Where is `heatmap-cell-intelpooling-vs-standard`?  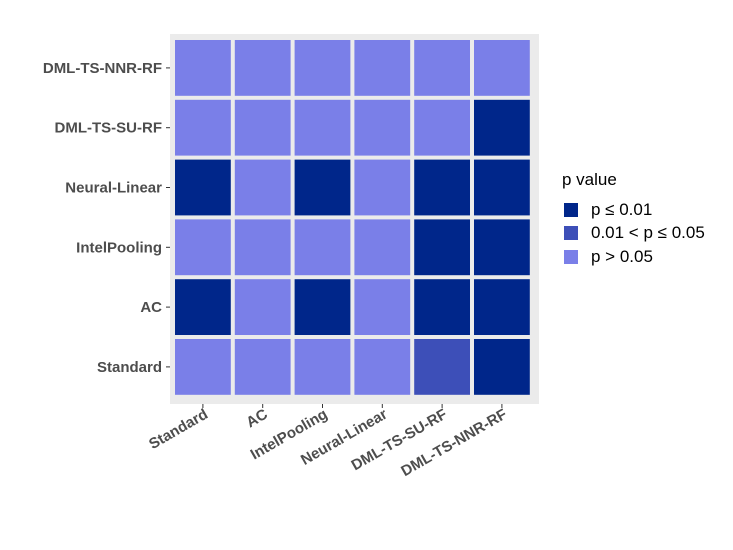 heatmap-cell-intelpooling-vs-standard is located at coordinates (203, 247).